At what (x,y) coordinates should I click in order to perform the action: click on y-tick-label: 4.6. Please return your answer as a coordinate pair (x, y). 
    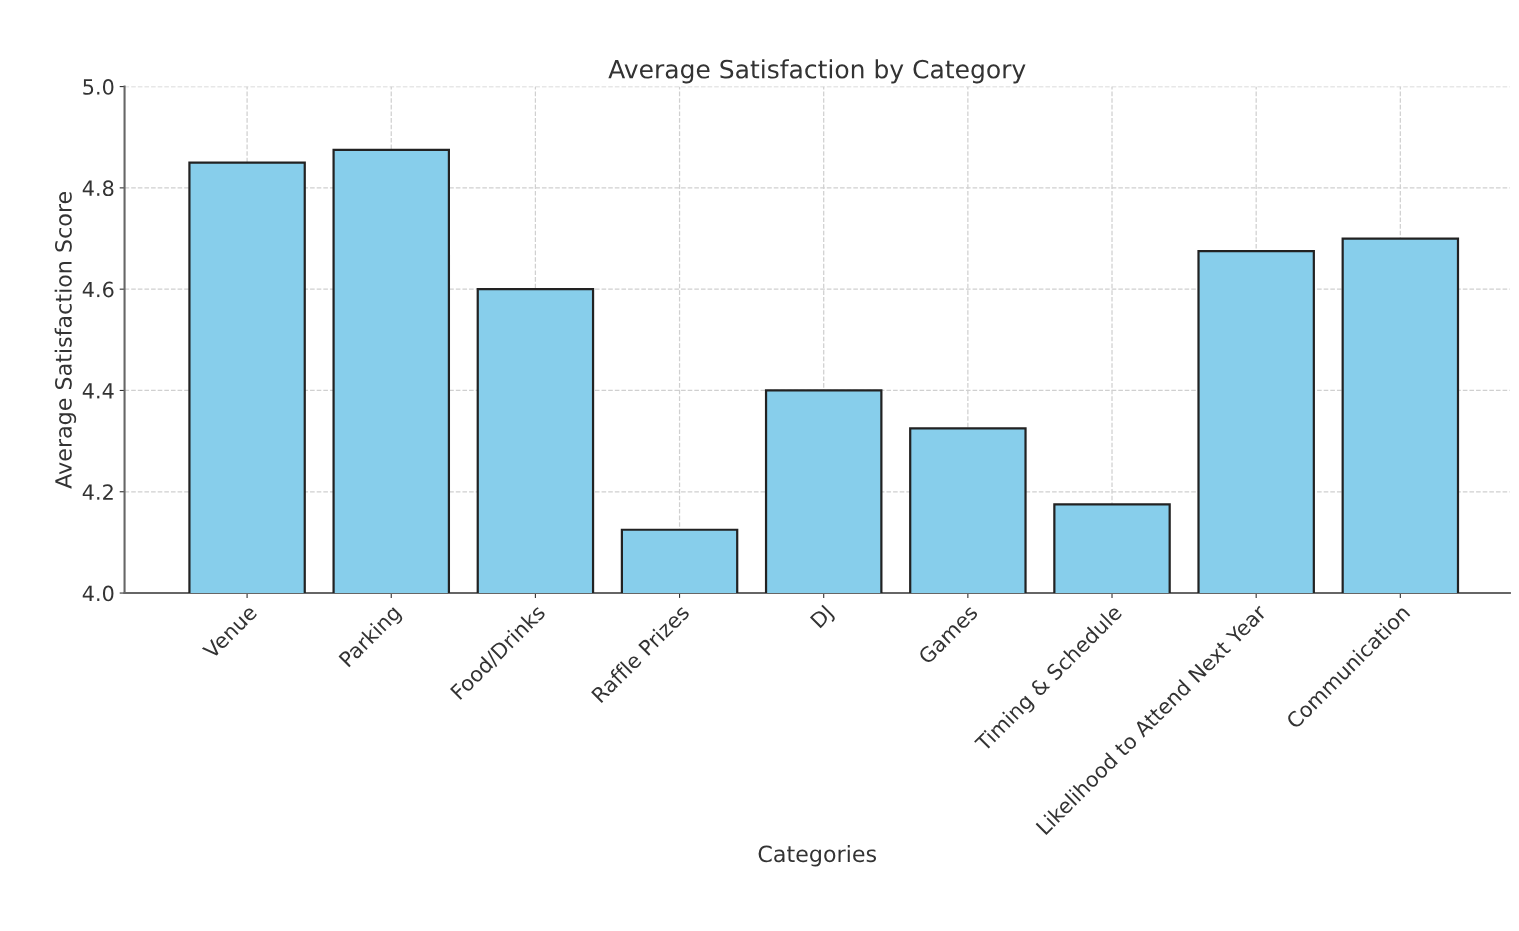
    Looking at the image, I should click on (98, 289).